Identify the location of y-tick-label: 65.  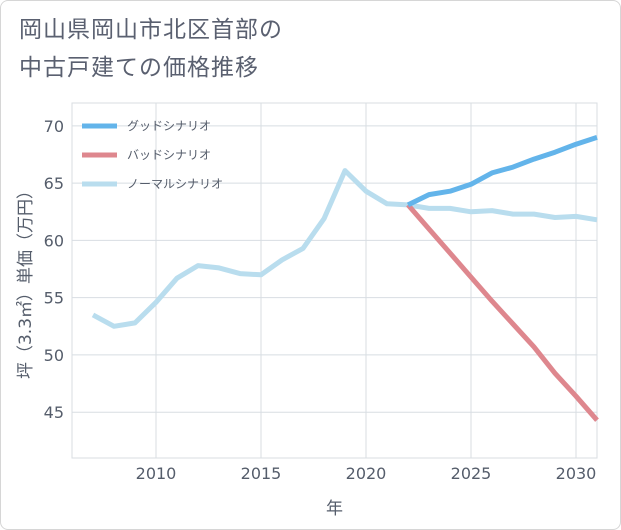
(54, 183).